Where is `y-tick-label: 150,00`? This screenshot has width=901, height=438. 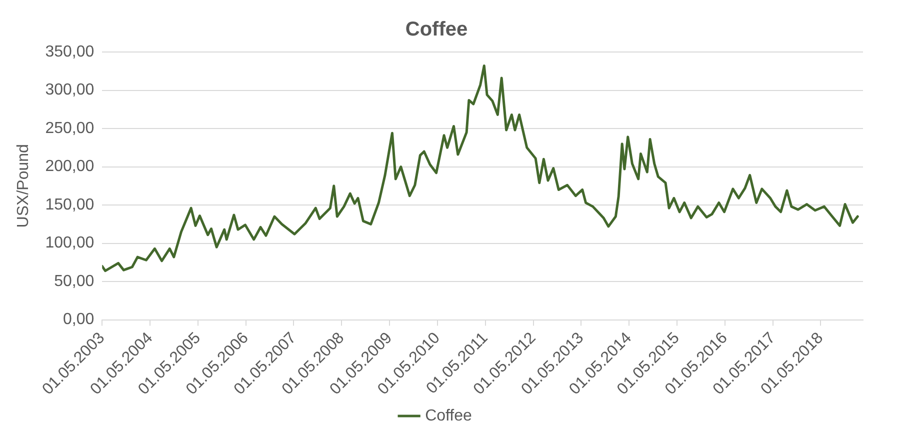 y-tick-label: 150,00 is located at coordinates (69, 205).